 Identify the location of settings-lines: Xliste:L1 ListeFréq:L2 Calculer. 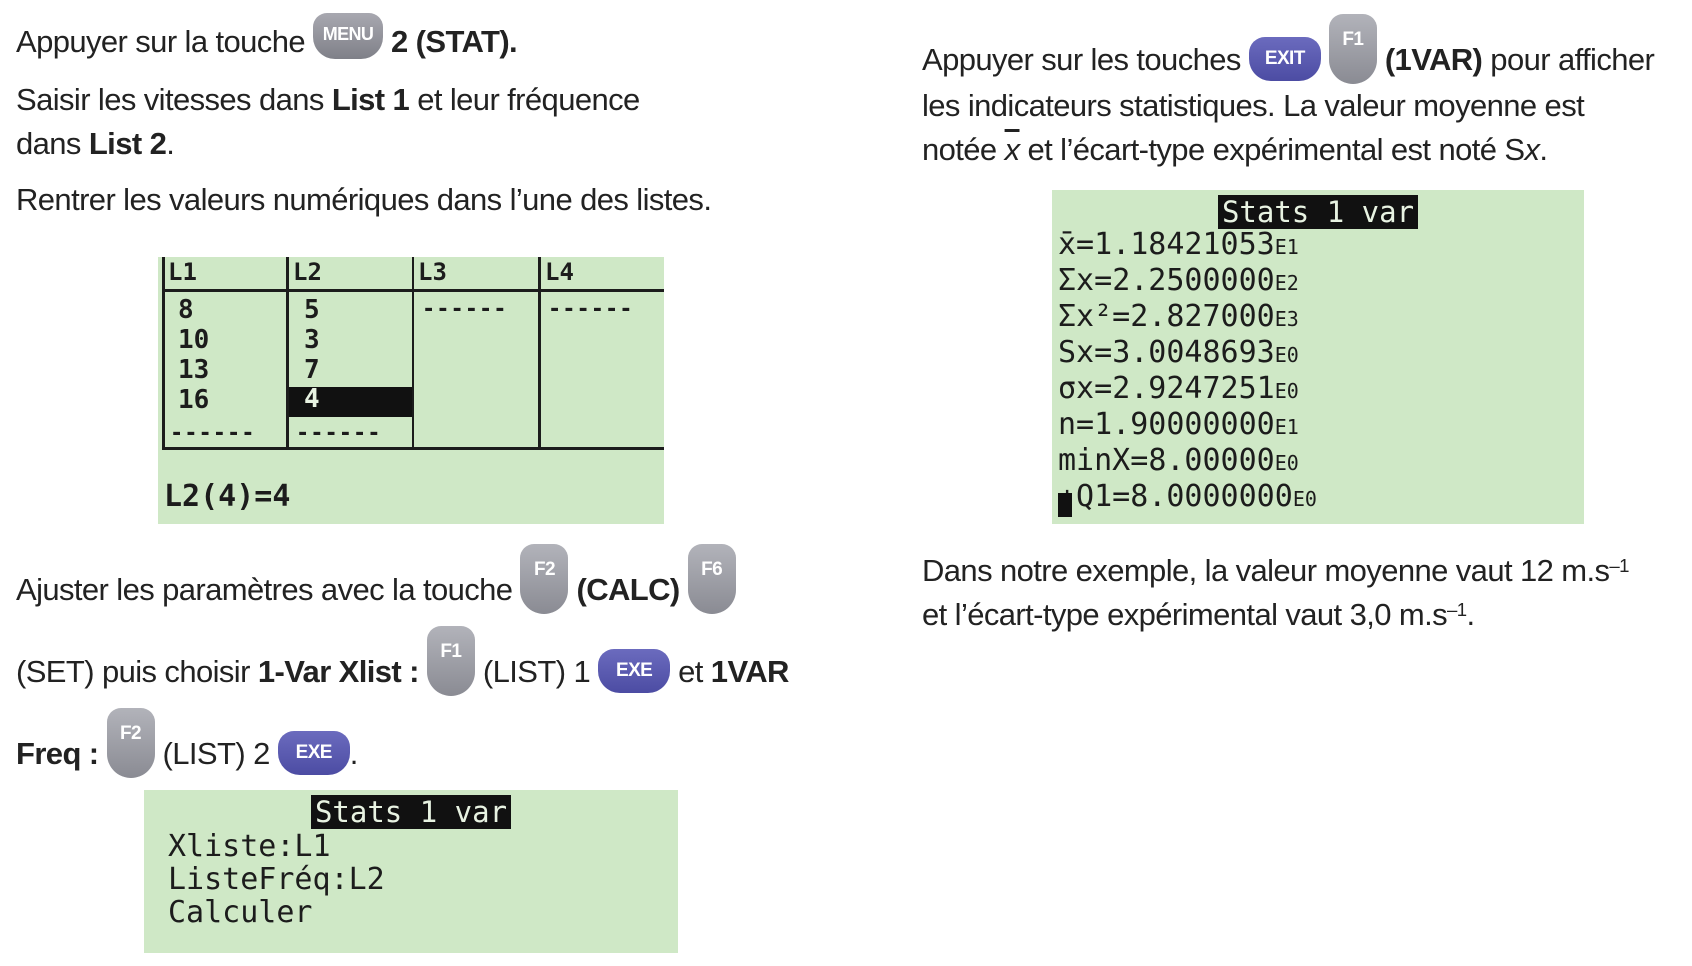
(276, 879).